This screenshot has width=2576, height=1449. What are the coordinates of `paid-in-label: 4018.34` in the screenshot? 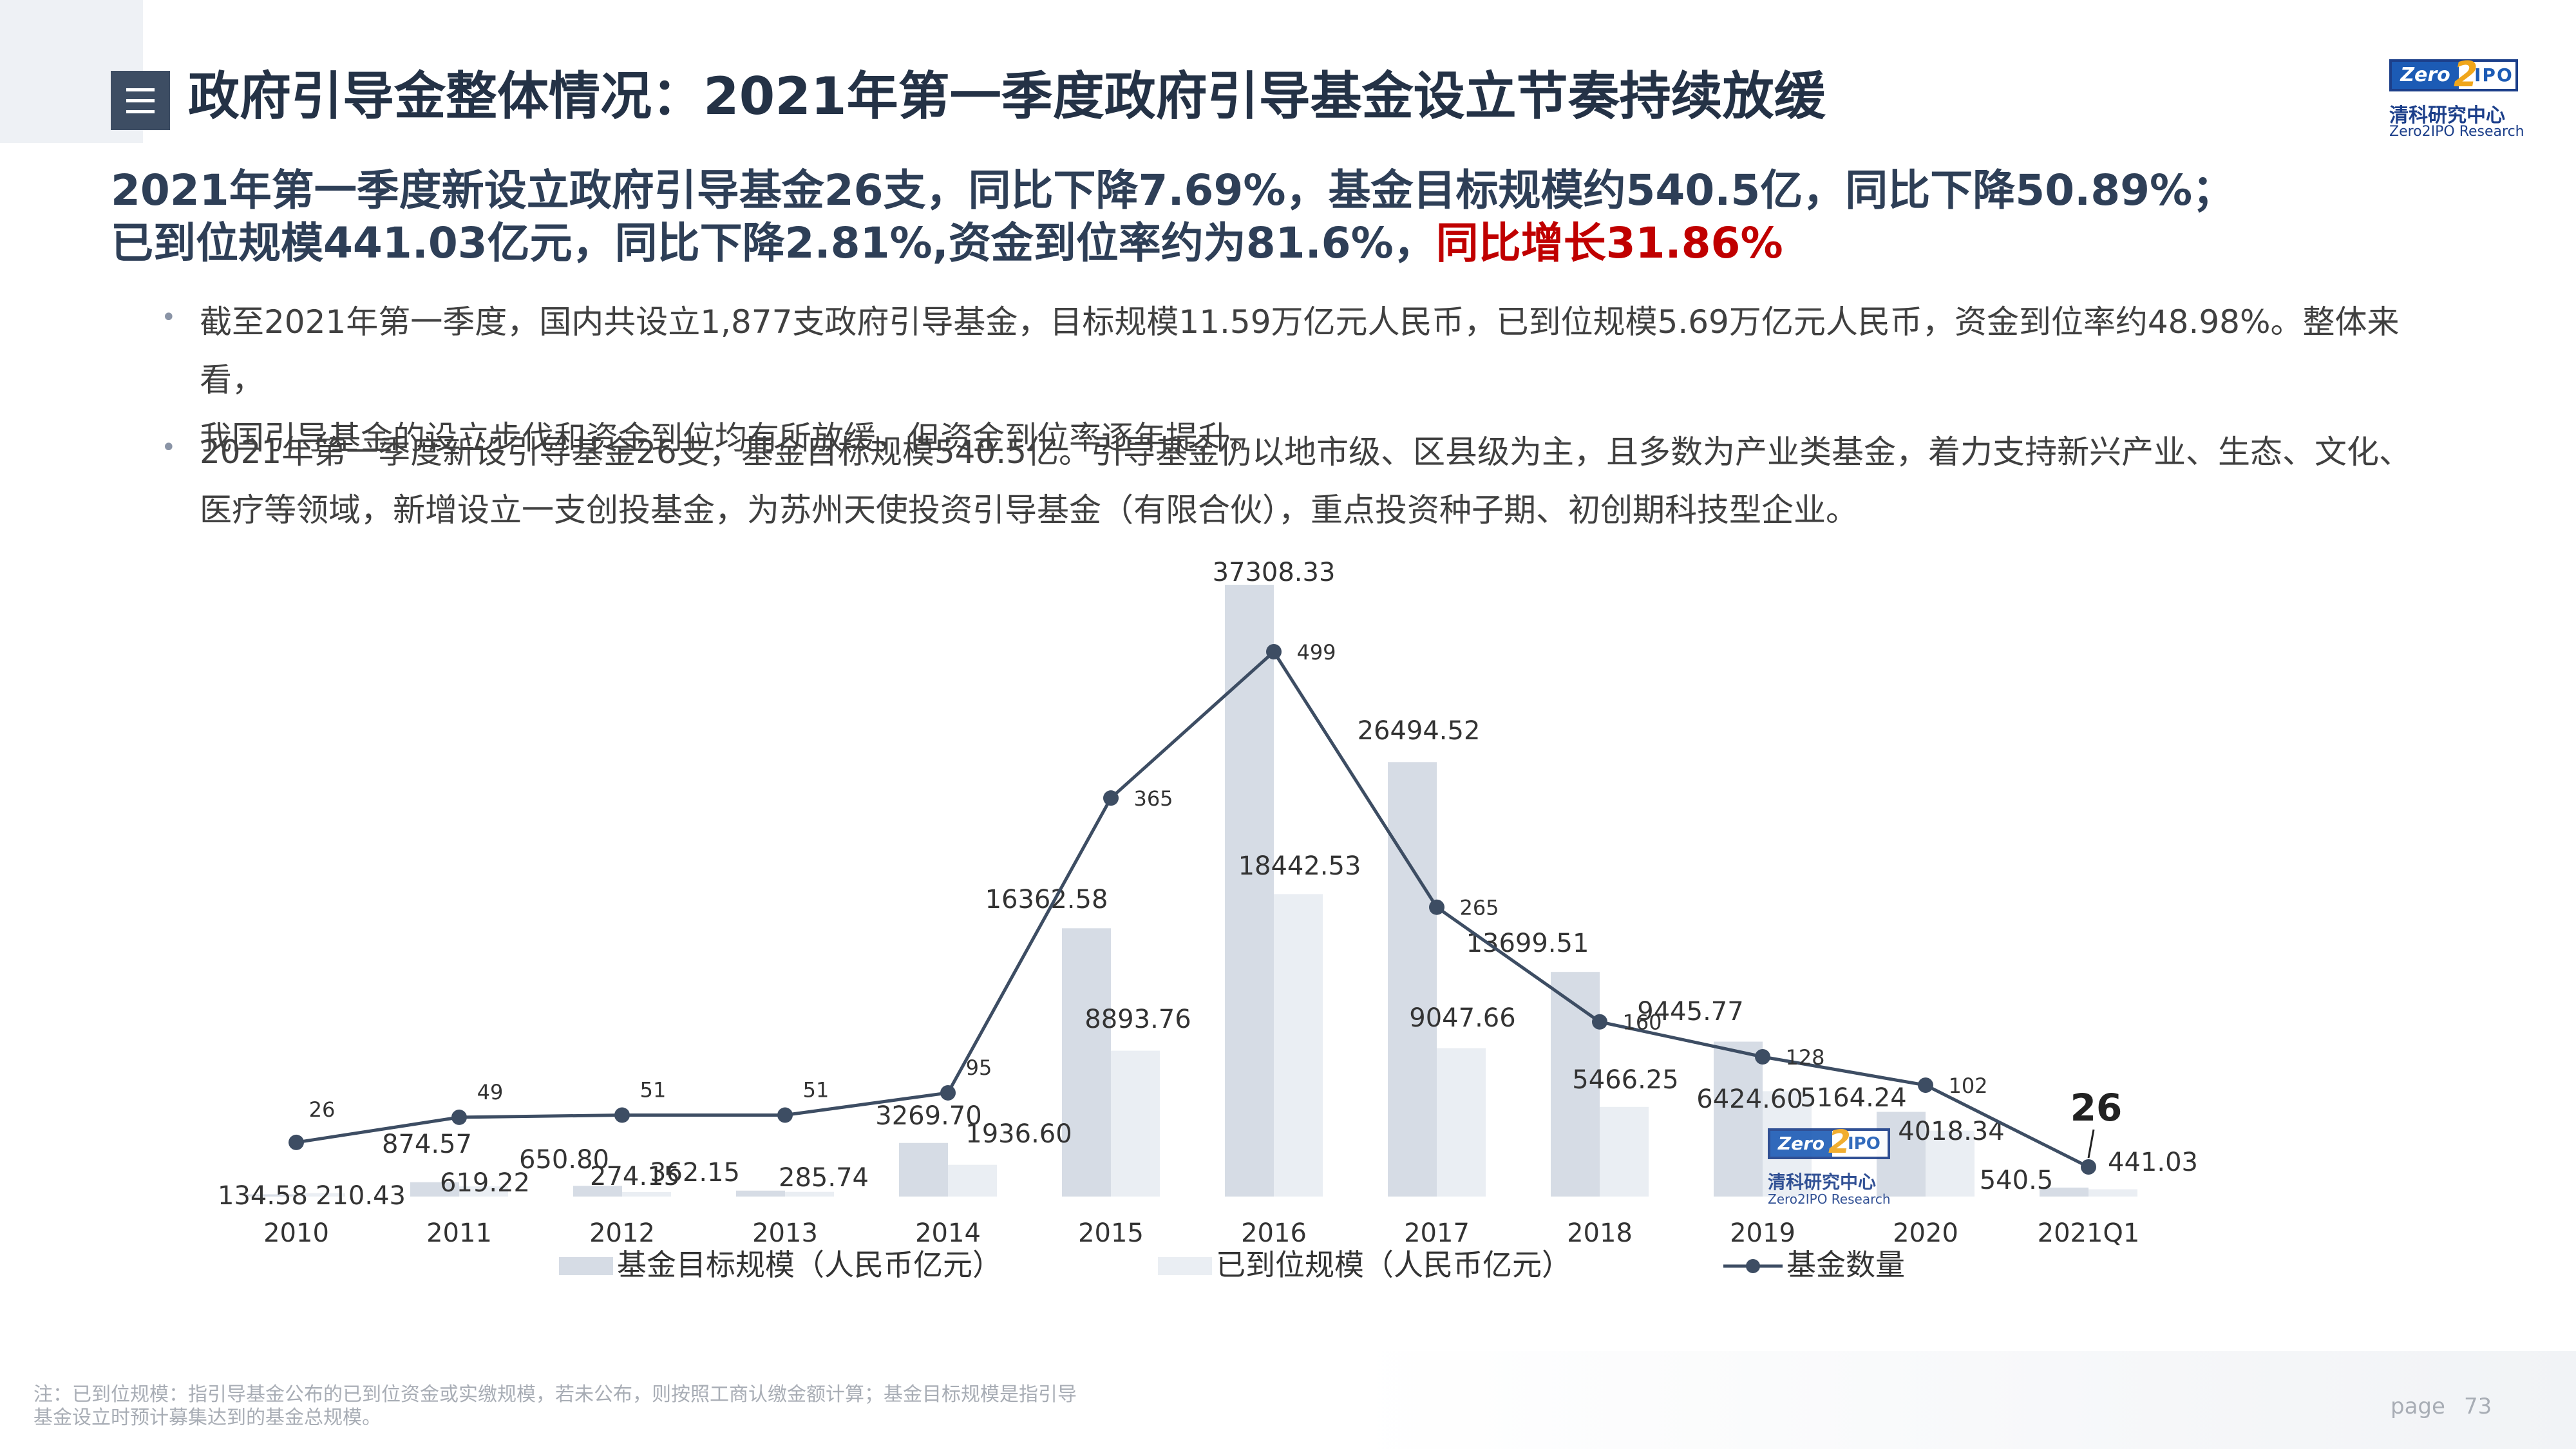 It's located at (1951, 1131).